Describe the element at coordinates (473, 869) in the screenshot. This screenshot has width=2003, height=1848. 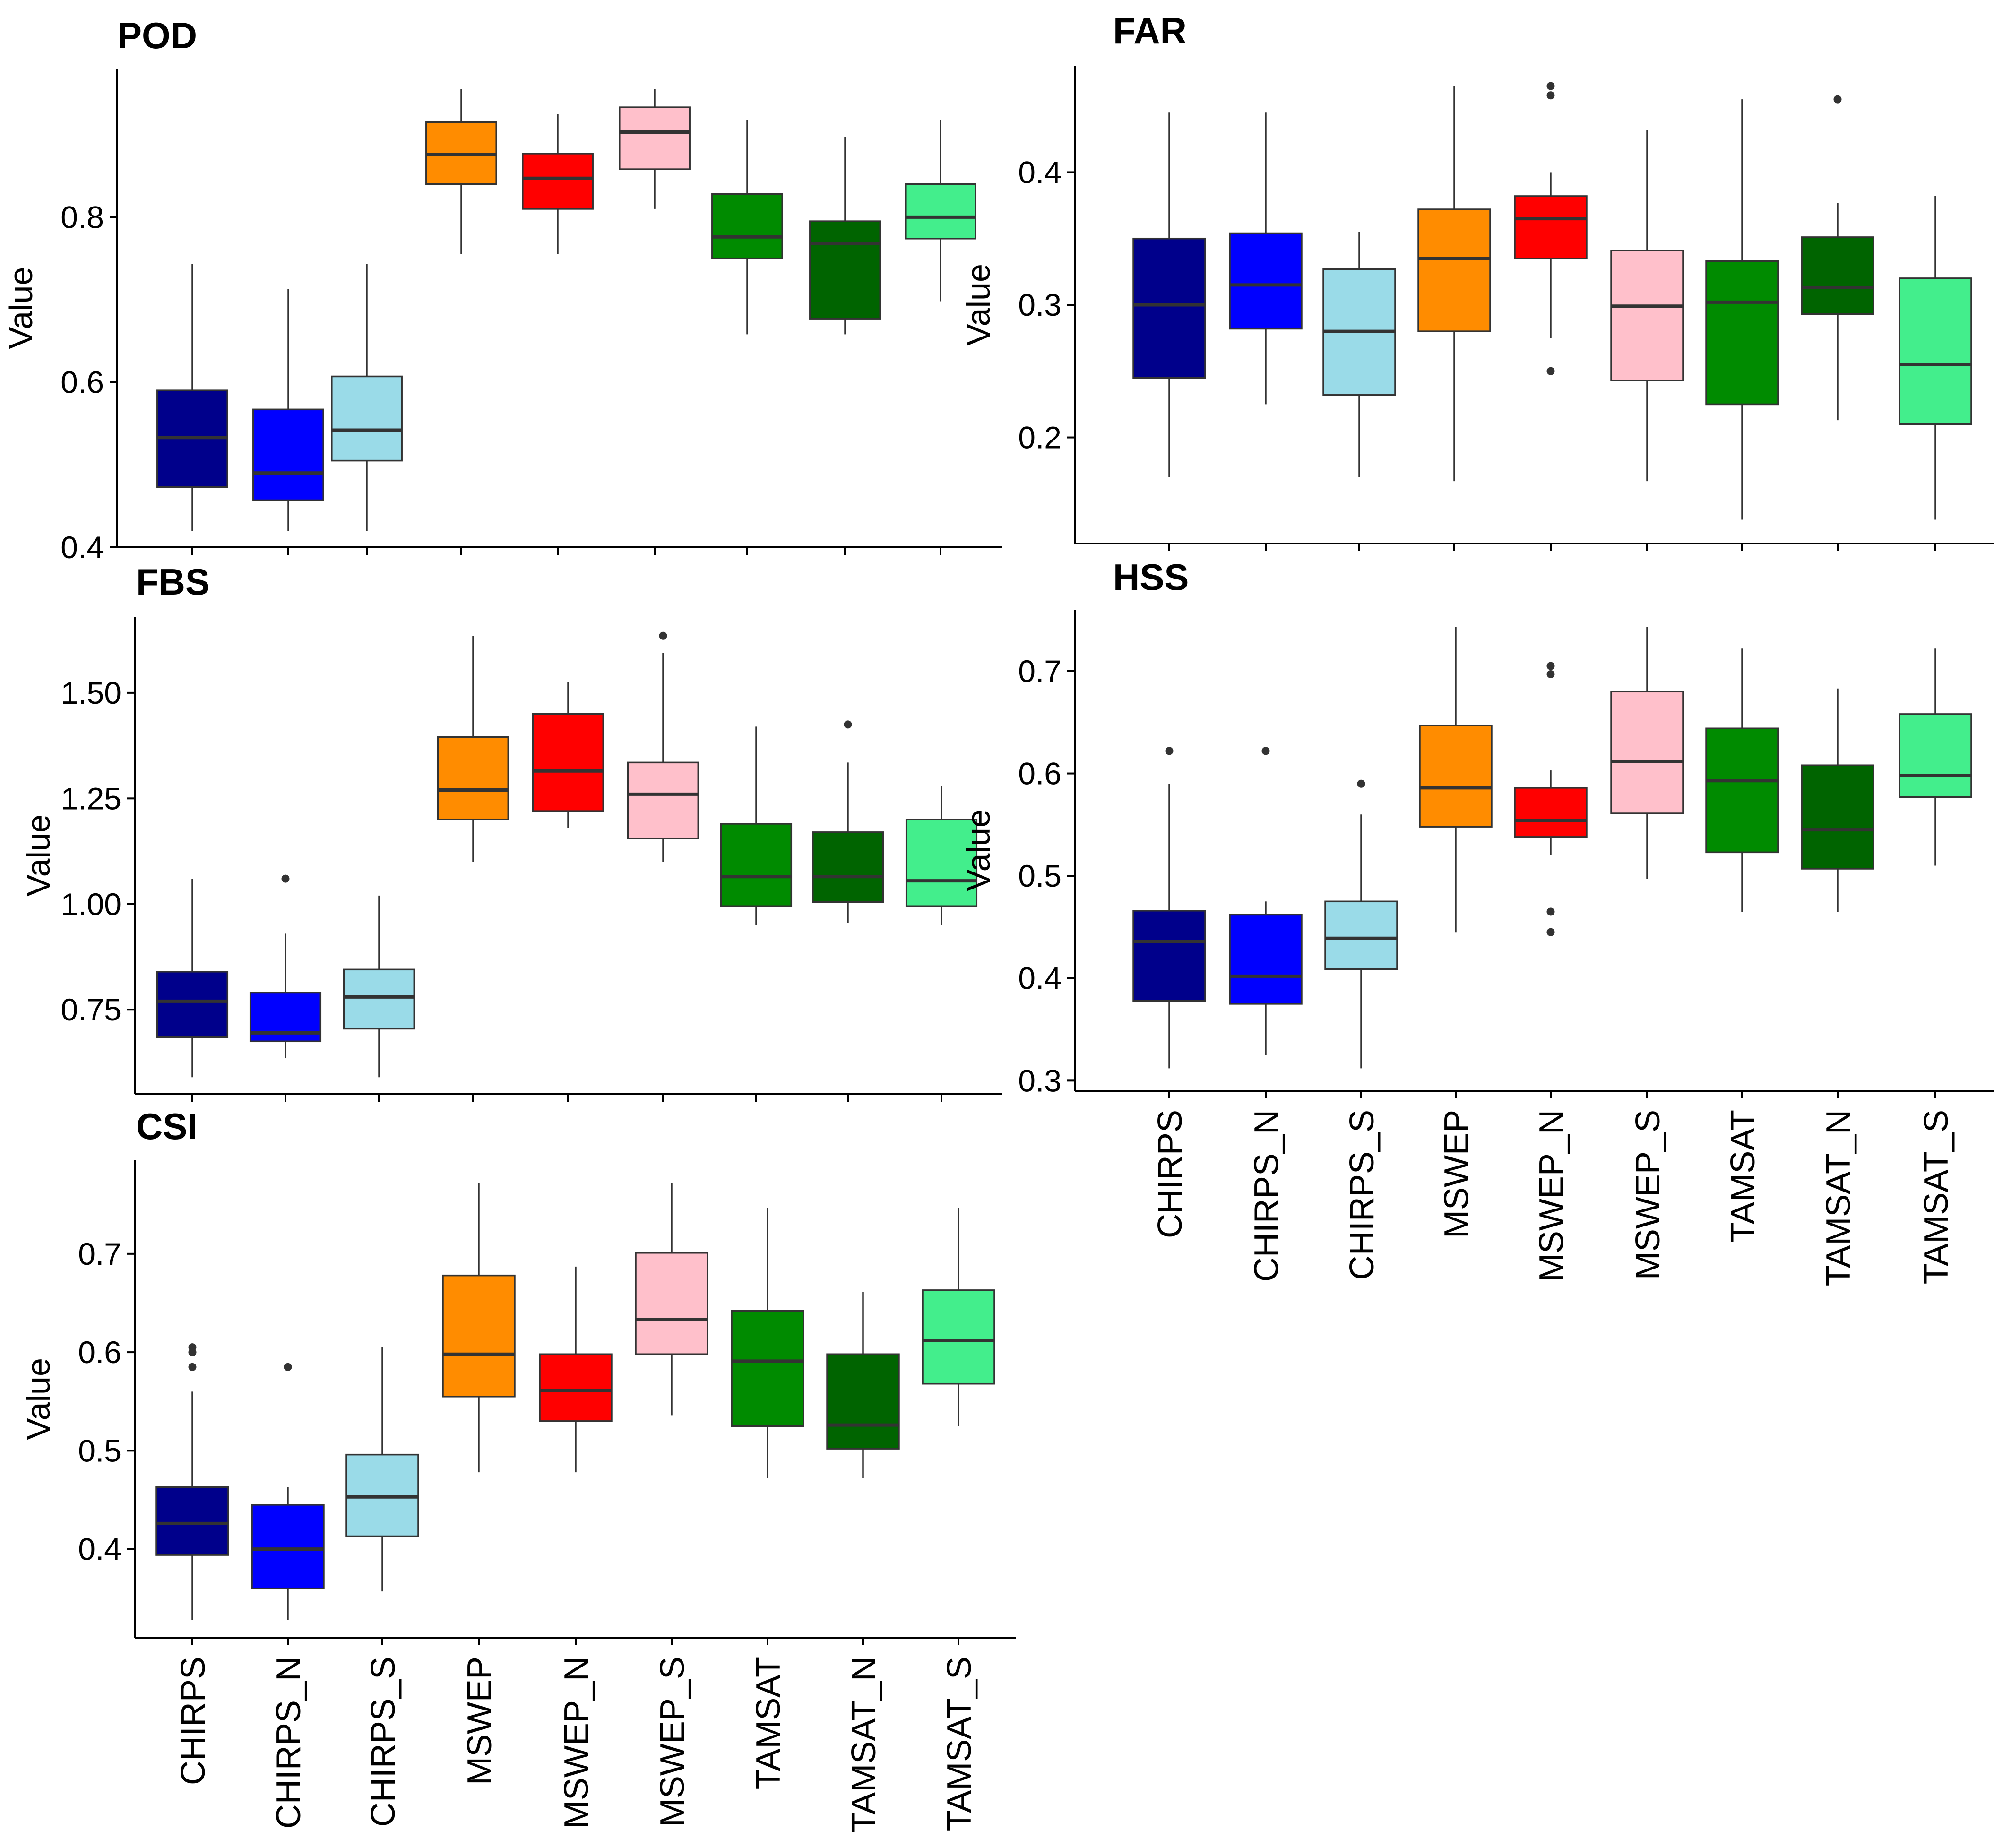
I see `fbs-box-mswep` at that location.